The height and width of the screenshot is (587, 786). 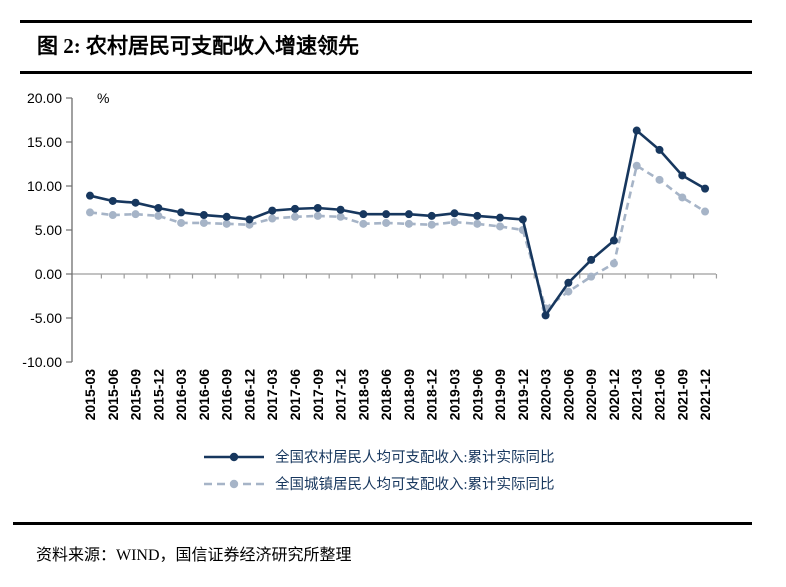 I want to click on title-top-rule, so click(x=386, y=21).